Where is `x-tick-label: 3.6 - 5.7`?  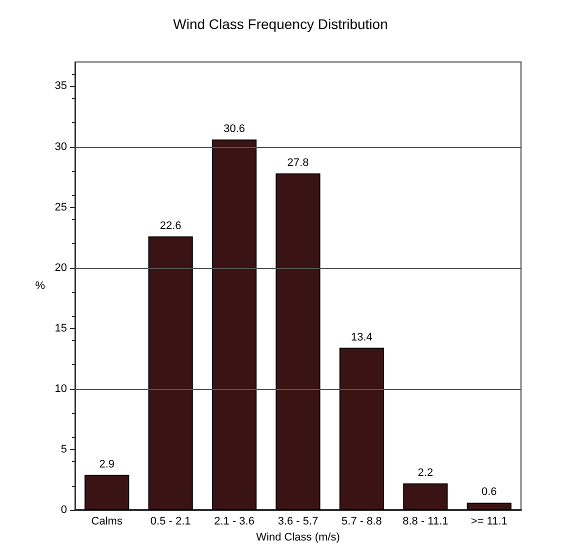 x-tick-label: 3.6 - 5.7 is located at coordinates (298, 522).